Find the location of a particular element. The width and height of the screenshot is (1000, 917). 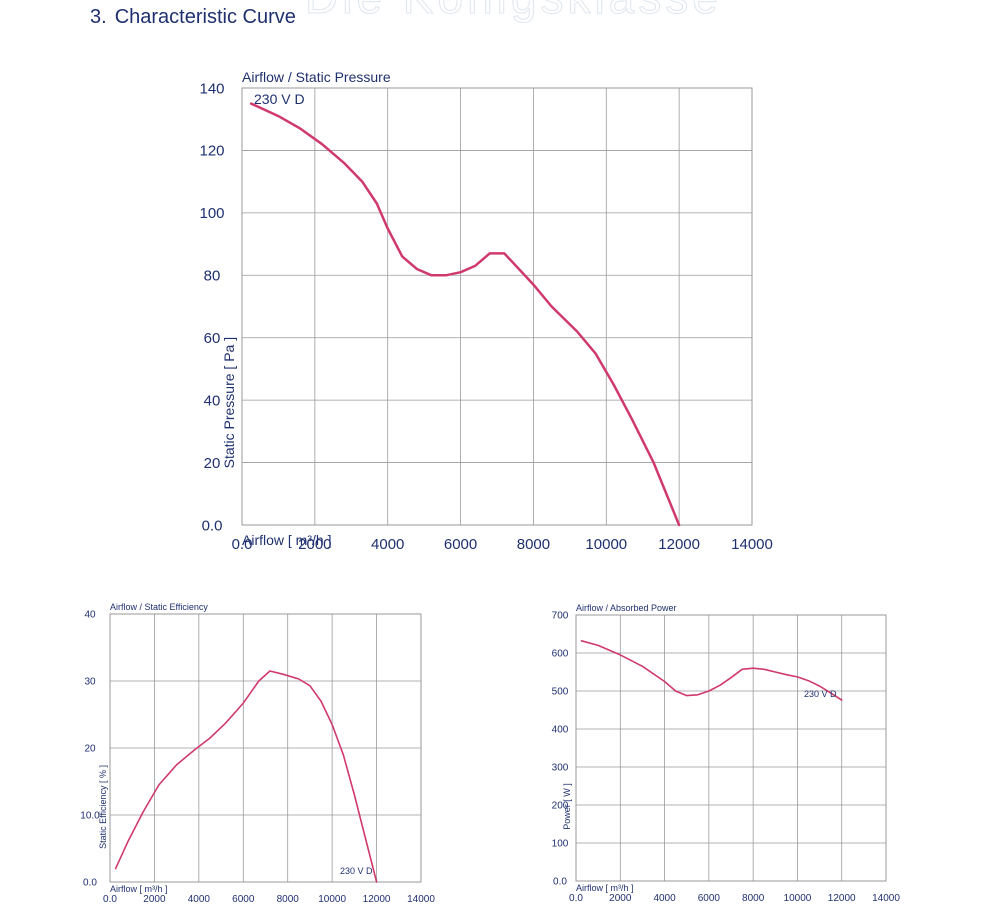

section-heading: 3. Characteristic Curve is located at coordinates (193, 17).